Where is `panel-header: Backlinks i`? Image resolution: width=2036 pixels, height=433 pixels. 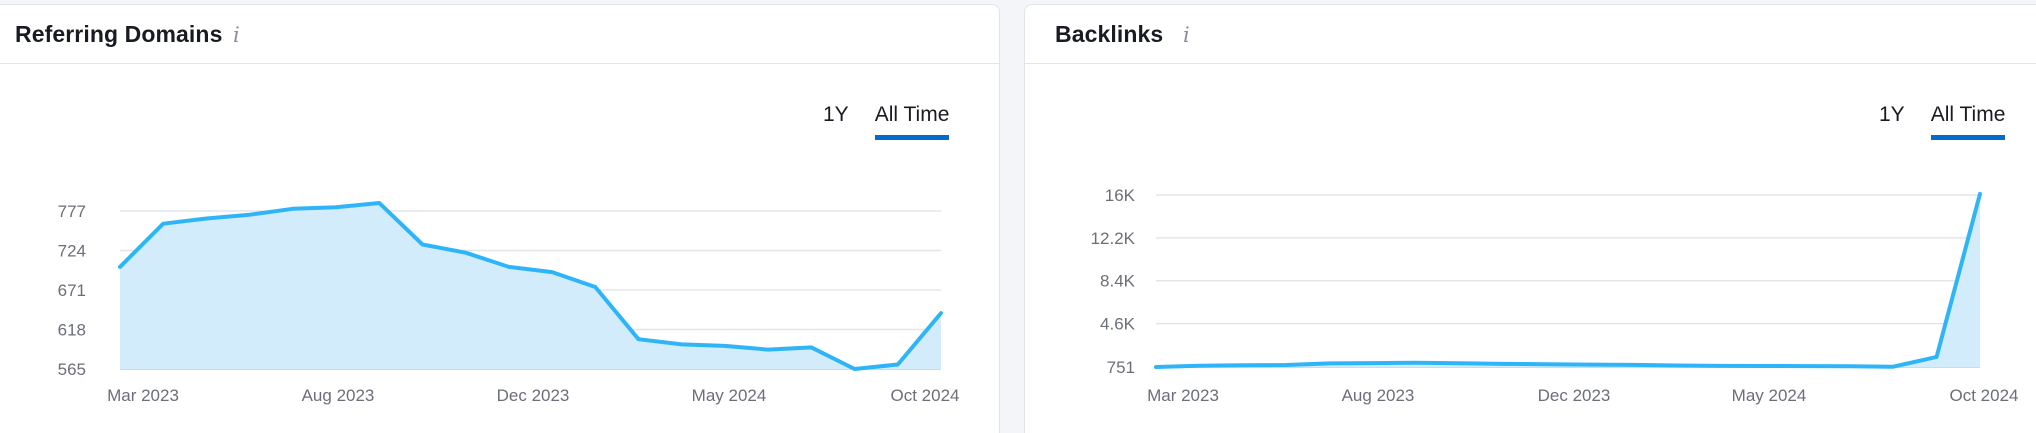 panel-header: Backlinks i is located at coordinates (1530, 34).